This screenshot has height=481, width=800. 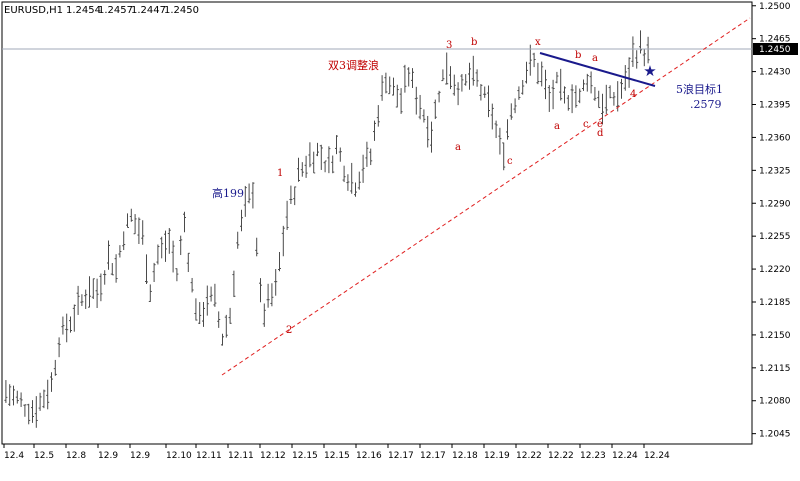 What do you see at coordinates (273, 456) in the screenshot?
I see `x-tick-label: 12.12` at bounding box center [273, 456].